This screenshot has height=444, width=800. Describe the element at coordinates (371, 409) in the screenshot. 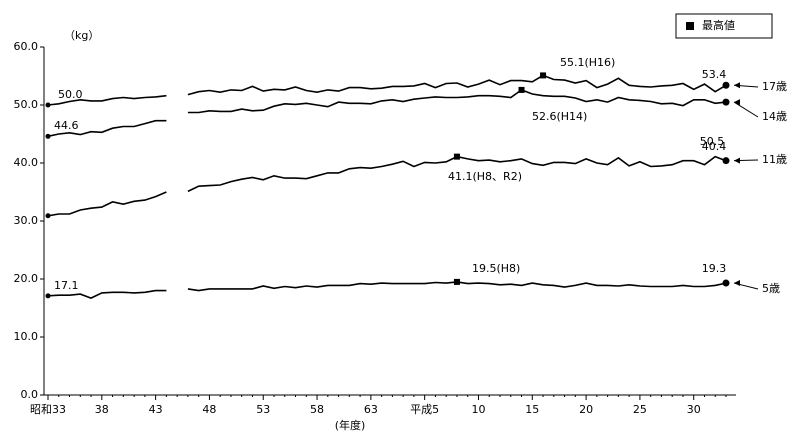

I see `x-tick-label: 63` at that location.